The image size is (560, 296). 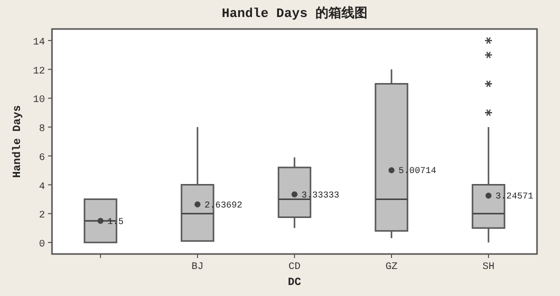 I want to click on y-tick-label: 10, so click(x=38, y=100).